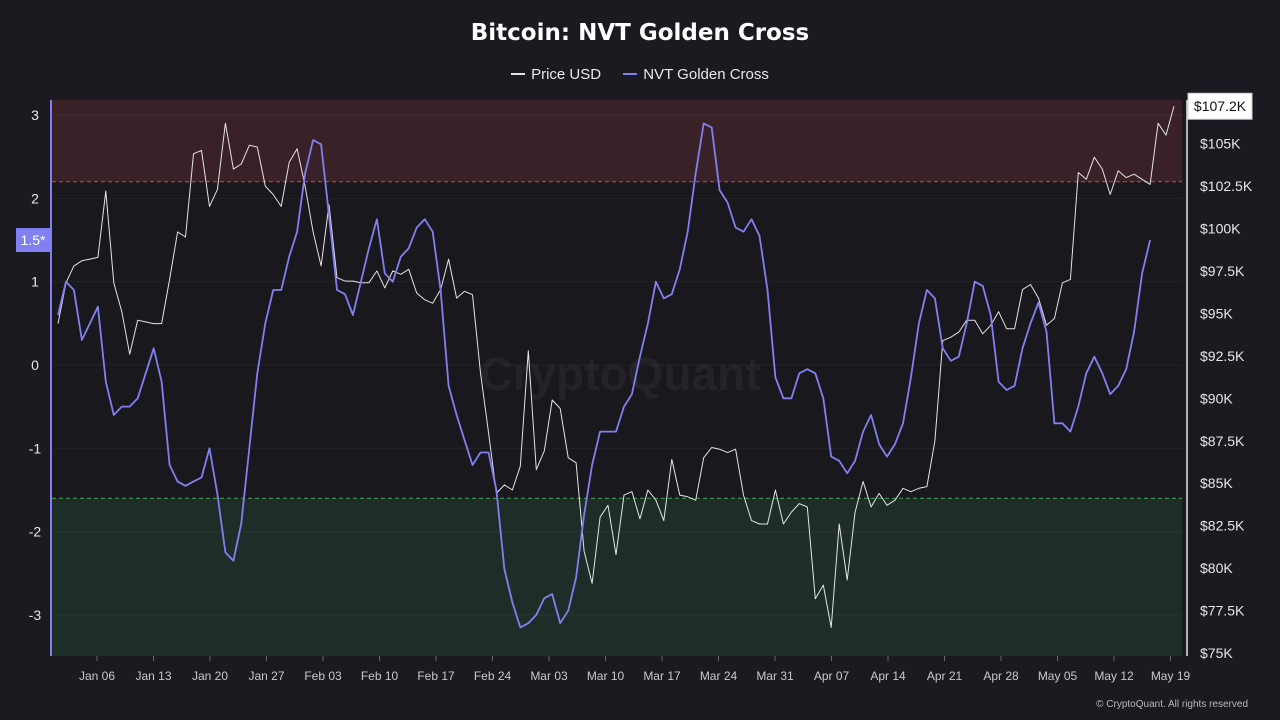 Image resolution: width=1280 pixels, height=720 pixels. What do you see at coordinates (210, 676) in the screenshot?
I see `x-tick-label: Jan 20` at bounding box center [210, 676].